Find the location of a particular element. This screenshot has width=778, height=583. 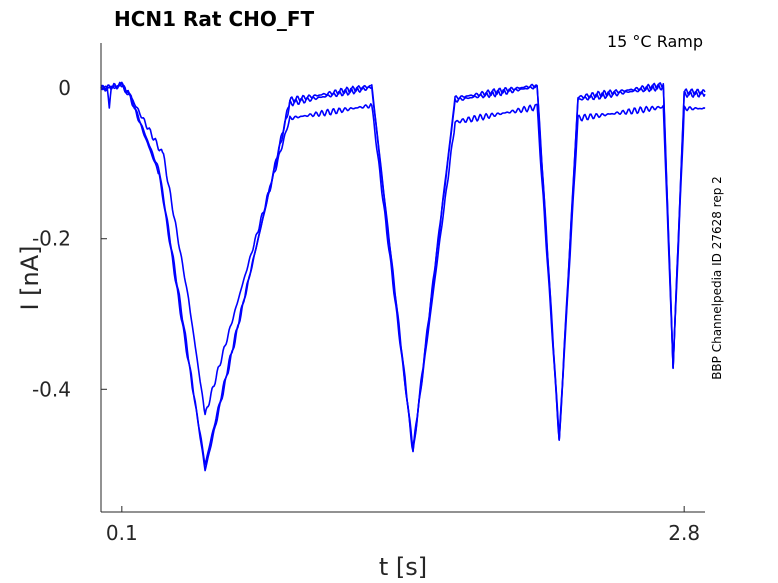

y-tick-label: -0.4 is located at coordinates (51, 389).